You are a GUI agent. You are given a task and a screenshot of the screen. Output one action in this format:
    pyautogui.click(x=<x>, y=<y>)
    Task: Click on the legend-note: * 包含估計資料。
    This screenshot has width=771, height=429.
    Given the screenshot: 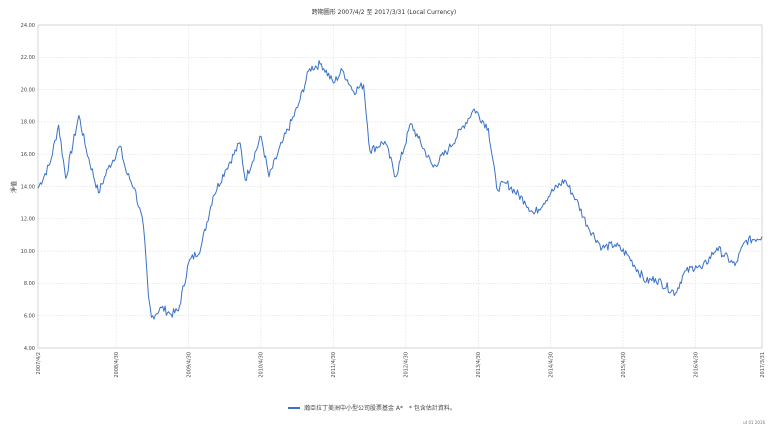 What is the action you would take?
    pyautogui.click(x=432, y=408)
    